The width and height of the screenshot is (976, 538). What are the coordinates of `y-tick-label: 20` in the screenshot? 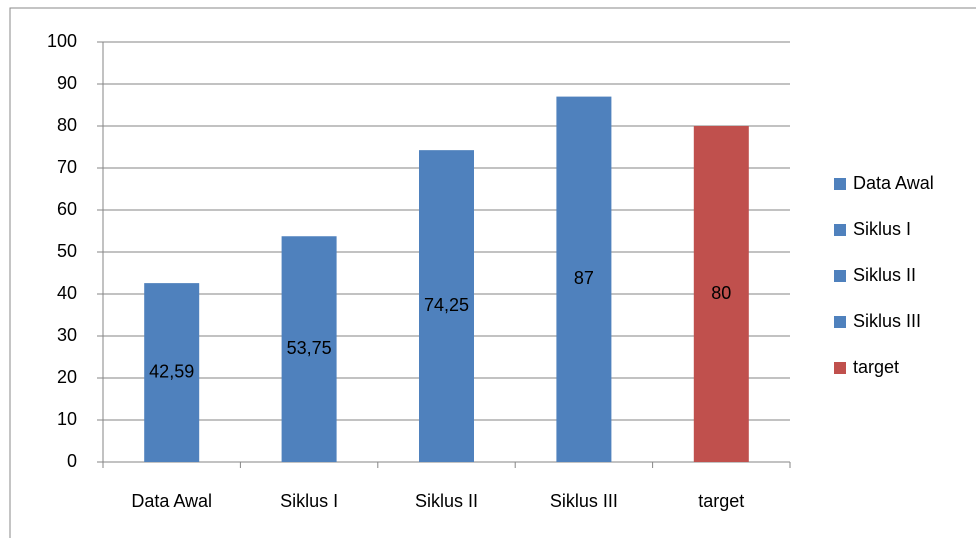 It's located at (67, 377).